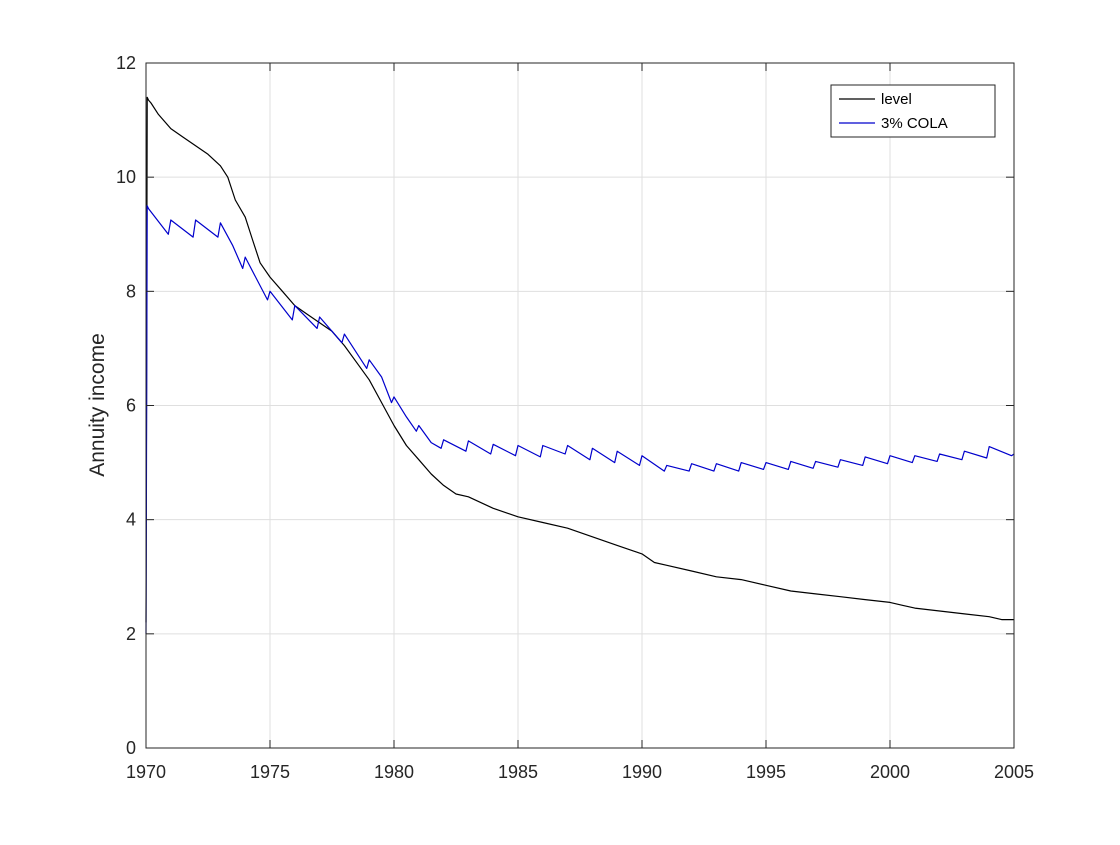 Image resolution: width=1120 pixels, height=845 pixels. I want to click on x-tick-label: 2000, so click(890, 772).